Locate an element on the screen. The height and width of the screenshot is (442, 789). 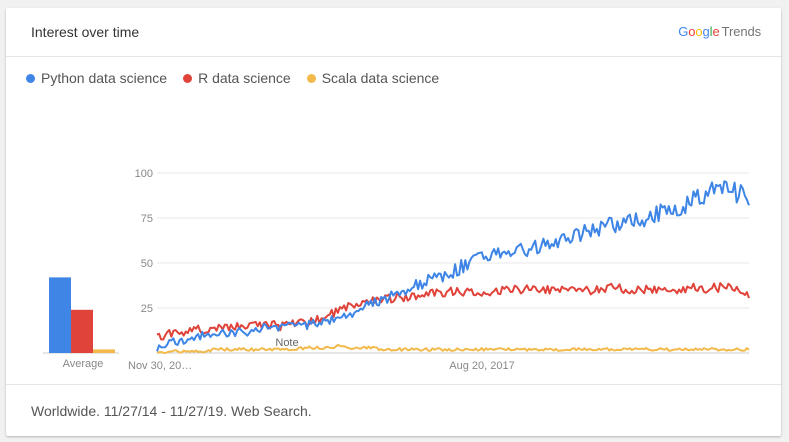
y-tick-label: 50 is located at coordinates (147, 264).